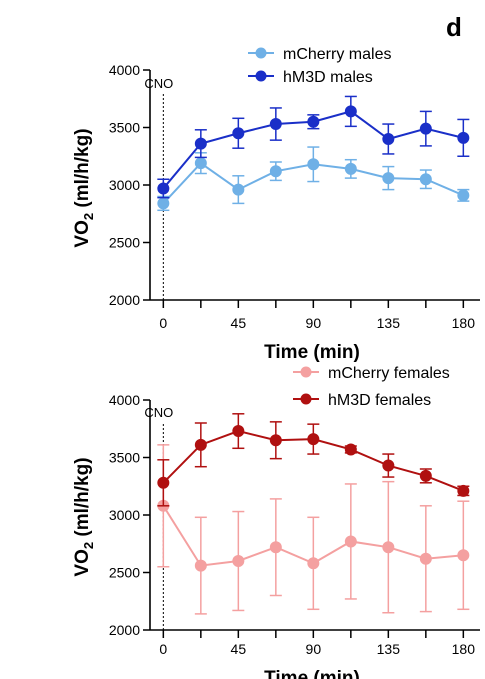  Describe the element at coordinates (328, 77) in the screenshot. I see `legend-label: hM3D males` at that location.